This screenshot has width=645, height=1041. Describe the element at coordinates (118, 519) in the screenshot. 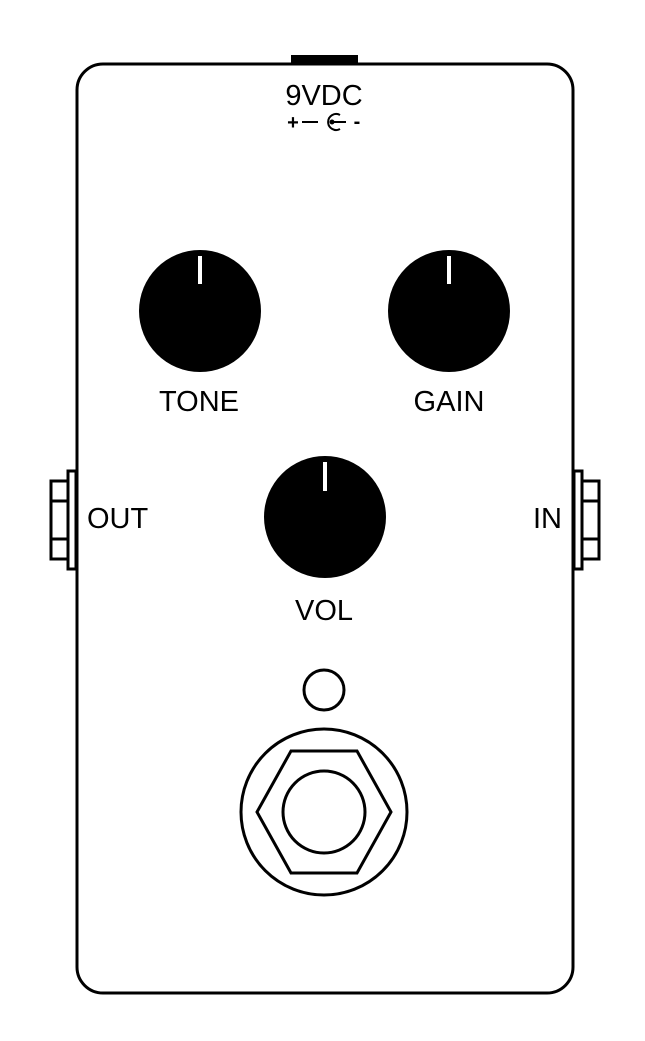

I see `out-label: OUT` at that location.